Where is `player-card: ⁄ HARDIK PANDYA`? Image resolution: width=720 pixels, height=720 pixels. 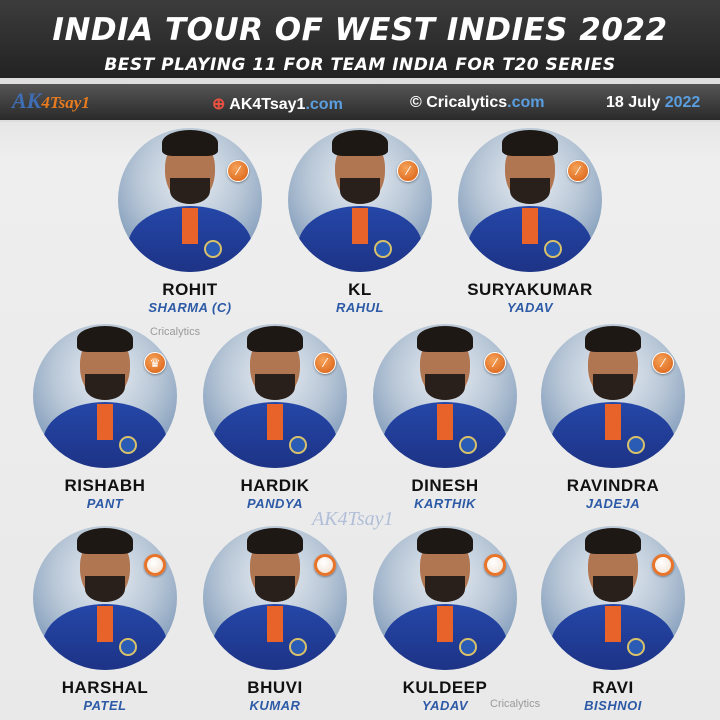 player-card: ⁄ HARDIK PANDYA is located at coordinates (275, 417).